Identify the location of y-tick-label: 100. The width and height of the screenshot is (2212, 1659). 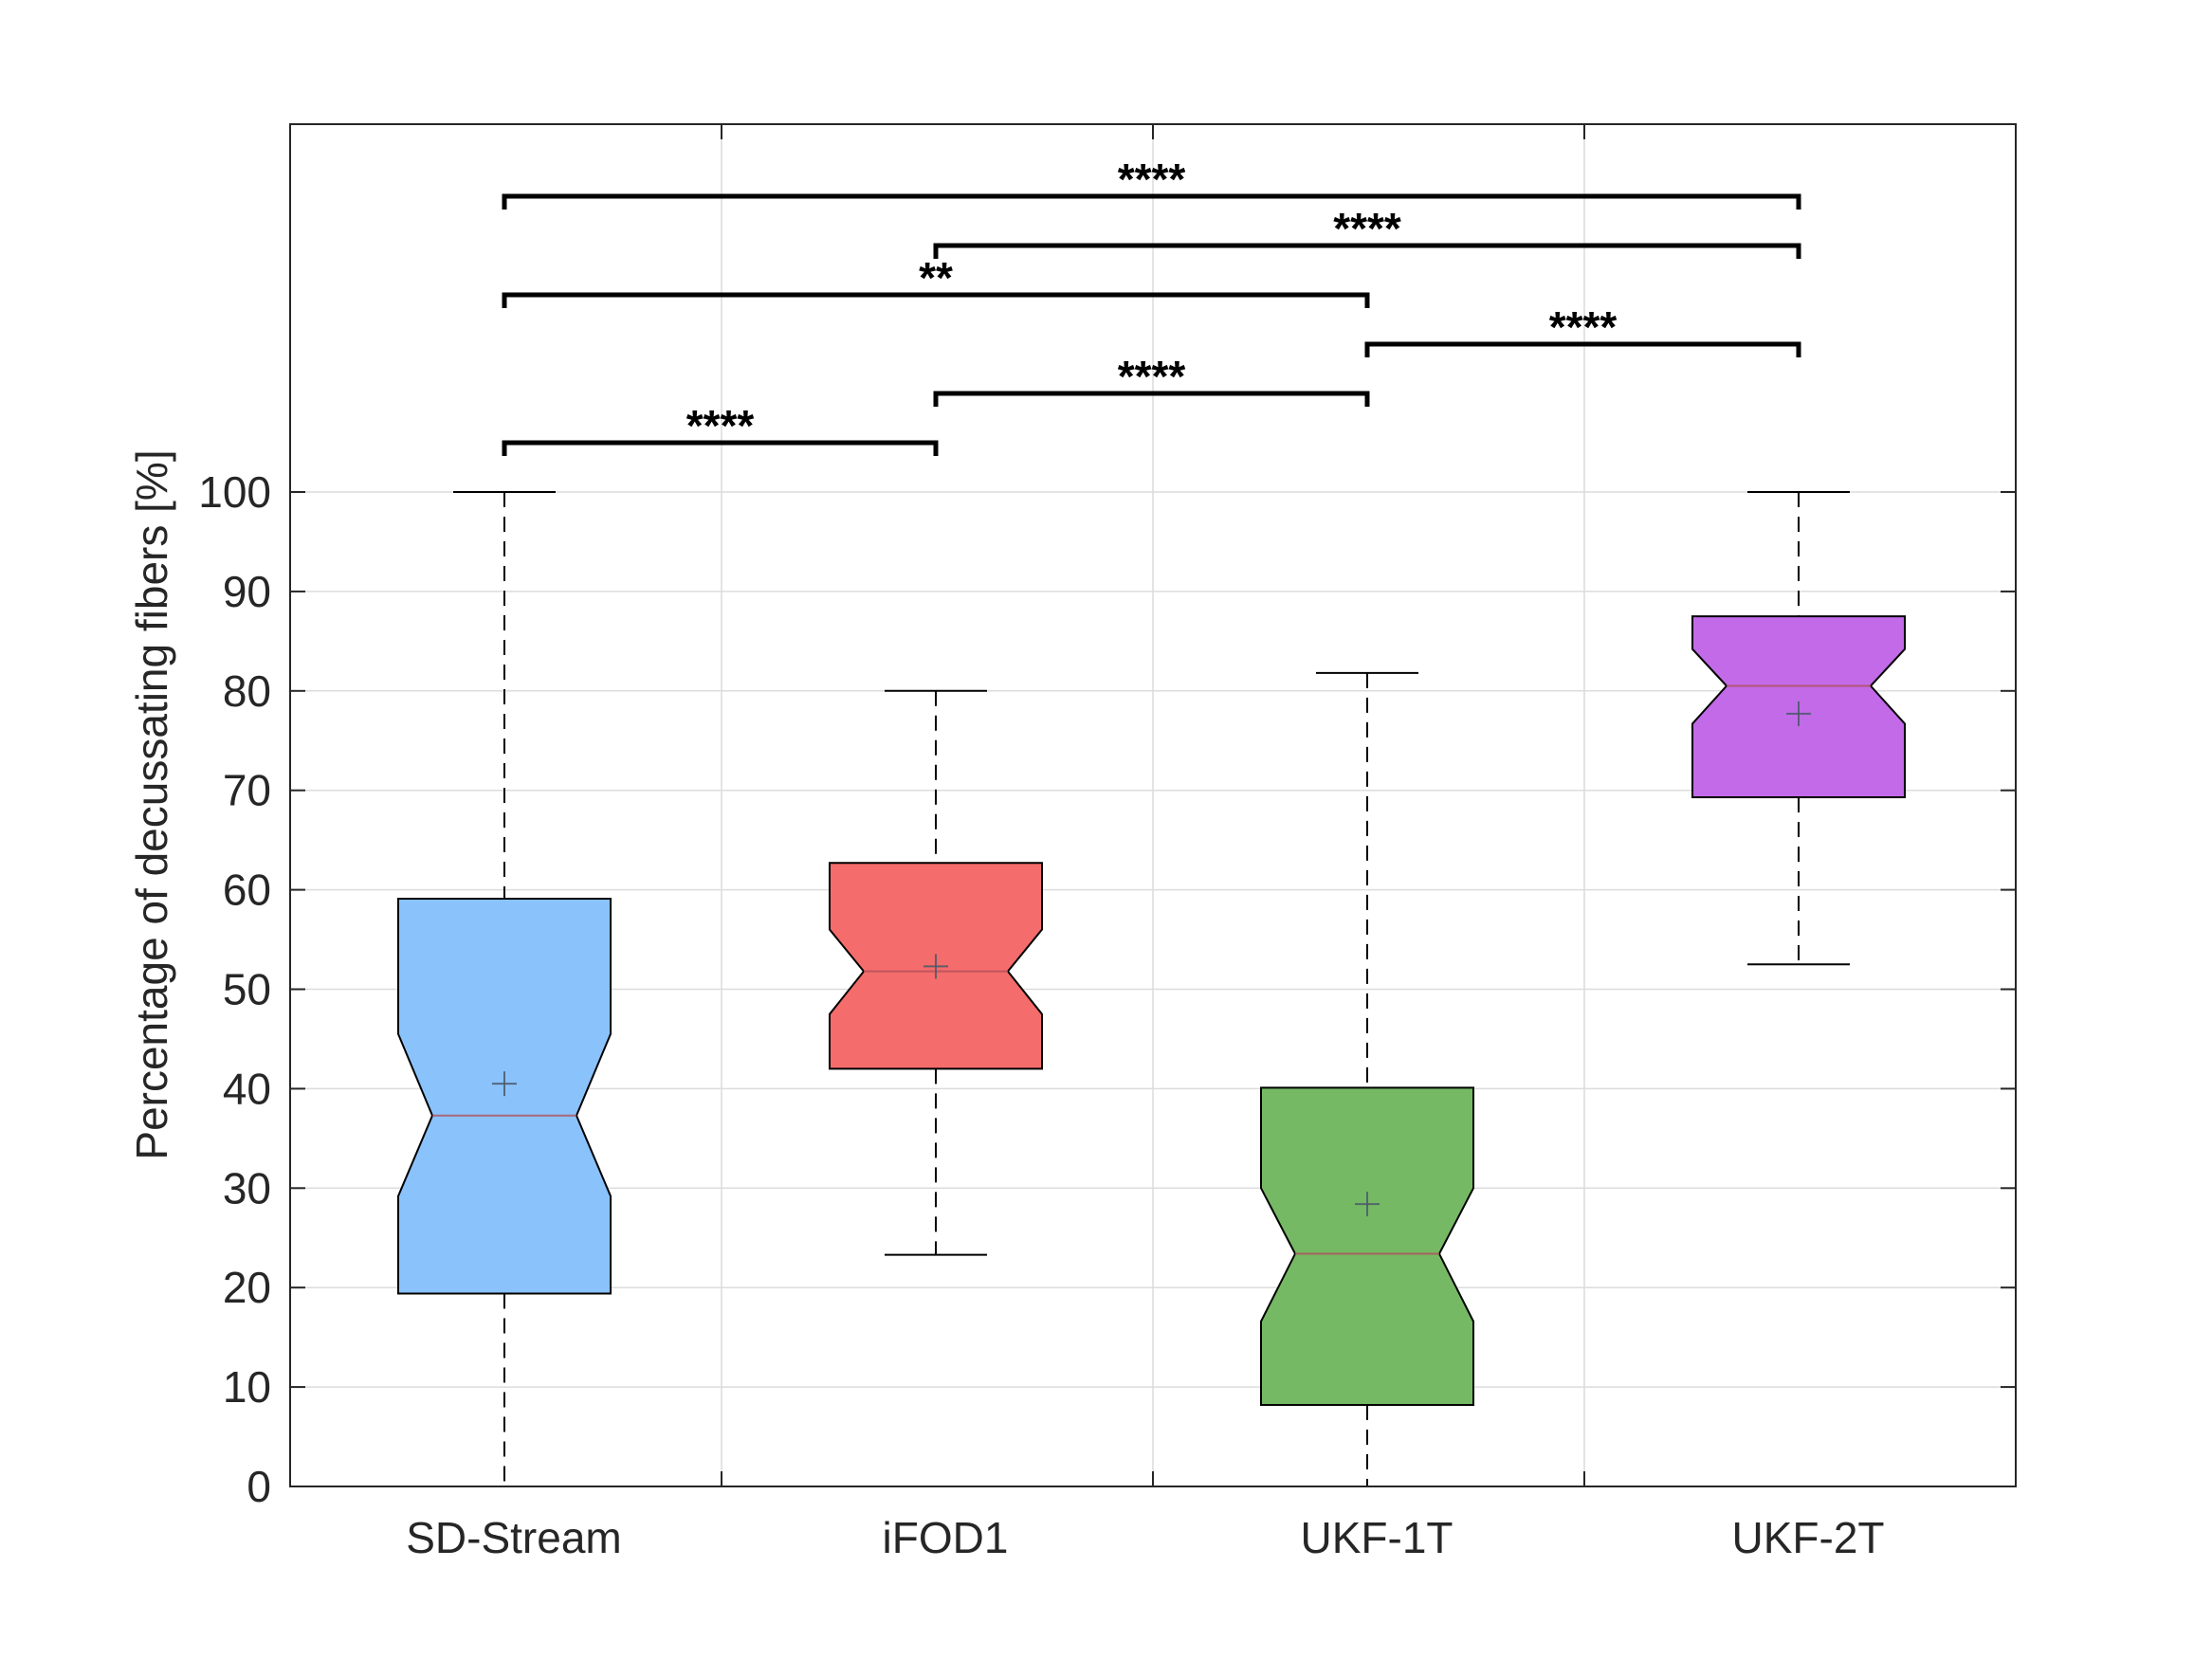
(234, 492).